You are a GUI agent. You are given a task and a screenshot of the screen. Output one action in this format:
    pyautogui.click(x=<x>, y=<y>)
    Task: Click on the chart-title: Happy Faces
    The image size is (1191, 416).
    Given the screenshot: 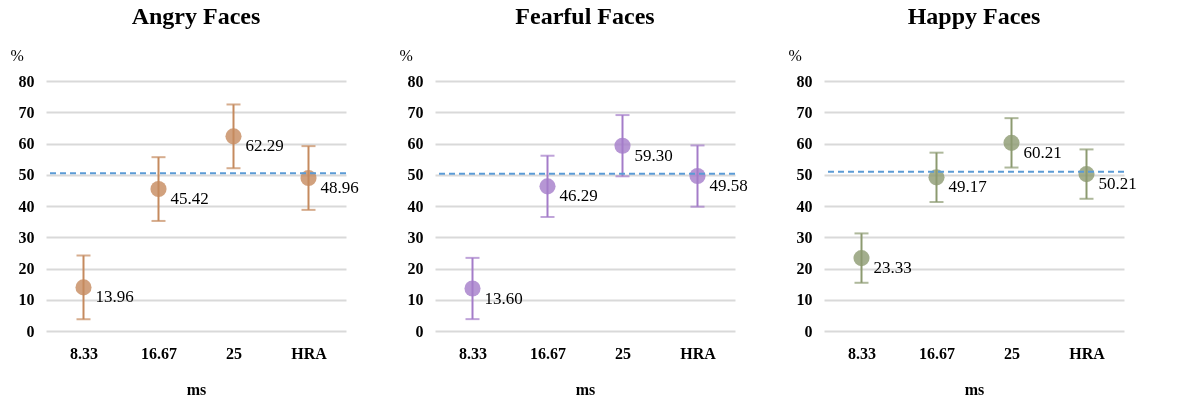 What is the action you would take?
    pyautogui.click(x=974, y=16)
    